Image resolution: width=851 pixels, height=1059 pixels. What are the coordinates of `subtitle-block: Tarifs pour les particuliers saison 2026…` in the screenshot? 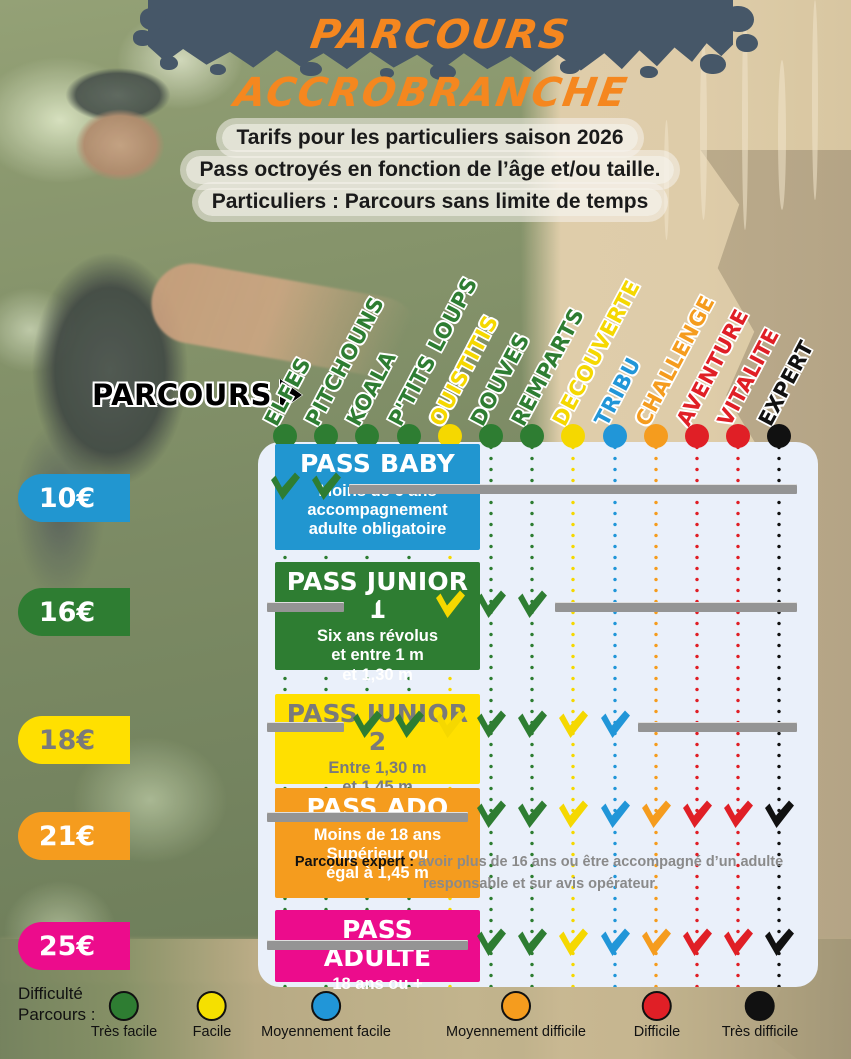 It's located at (430, 170).